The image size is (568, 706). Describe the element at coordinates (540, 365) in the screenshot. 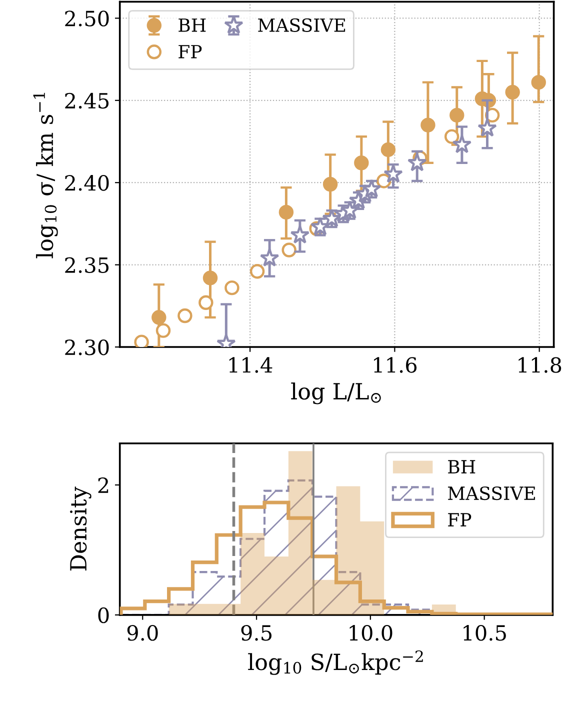

I see `x-tick-label: 11.8` at that location.